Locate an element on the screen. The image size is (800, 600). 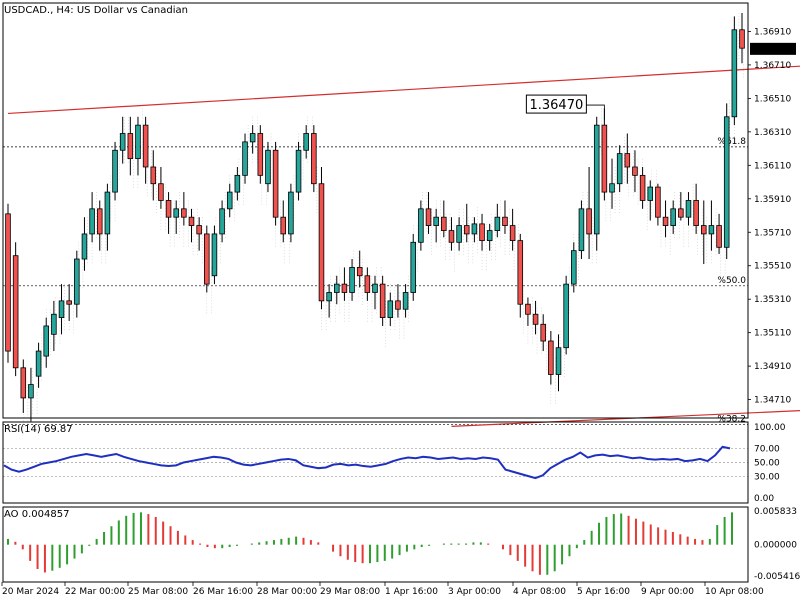
time-tick-label: 25 Mar 08:00 is located at coordinates (158, 592).